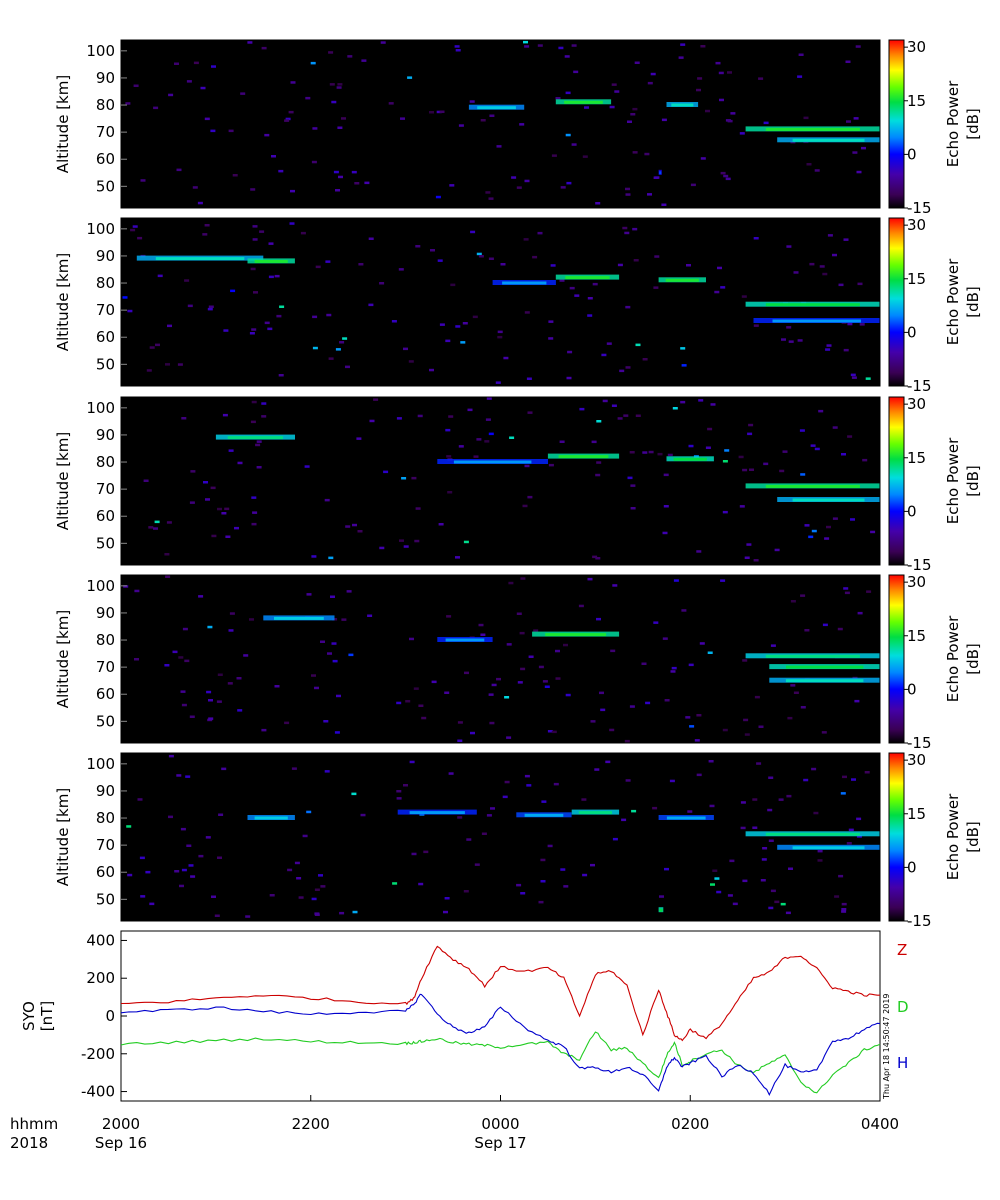 This screenshot has width=1000, height=1200. Describe the element at coordinates (690, 1124) in the screenshot. I see `x-tick-label: 0200` at that location.